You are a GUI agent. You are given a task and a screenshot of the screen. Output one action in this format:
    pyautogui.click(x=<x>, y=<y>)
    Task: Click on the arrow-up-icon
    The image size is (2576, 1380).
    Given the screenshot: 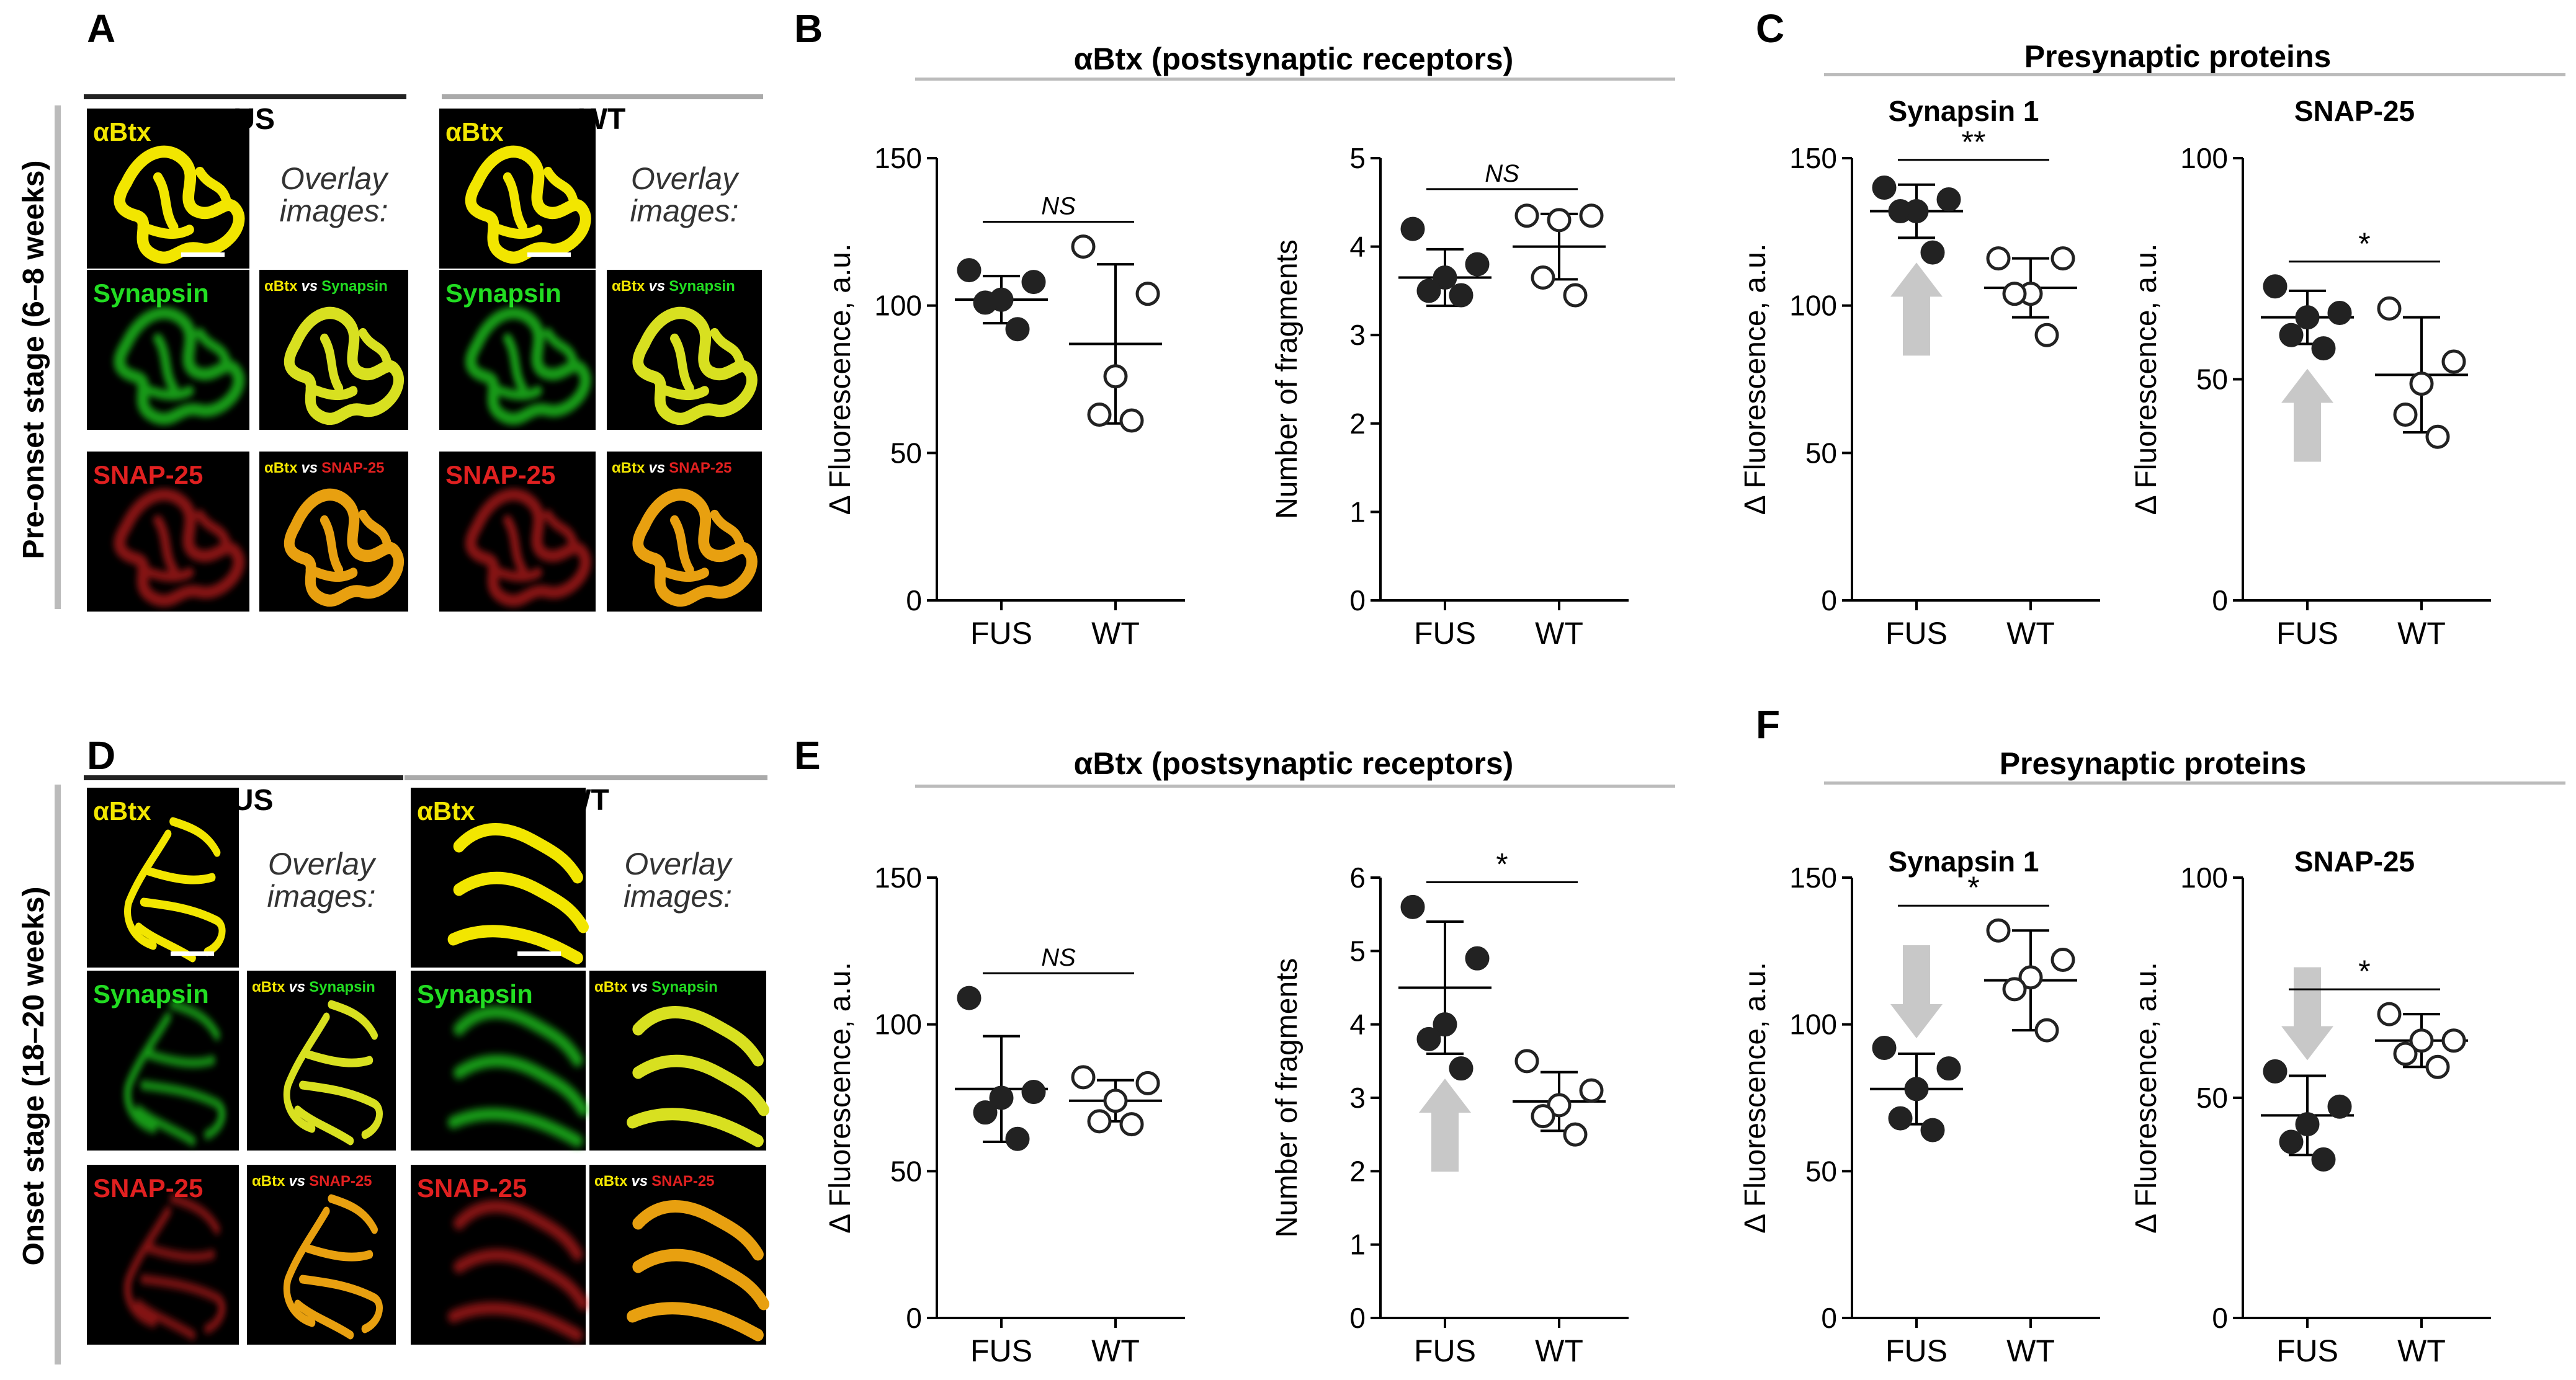 What is the action you would take?
    pyautogui.click(x=1445, y=1125)
    